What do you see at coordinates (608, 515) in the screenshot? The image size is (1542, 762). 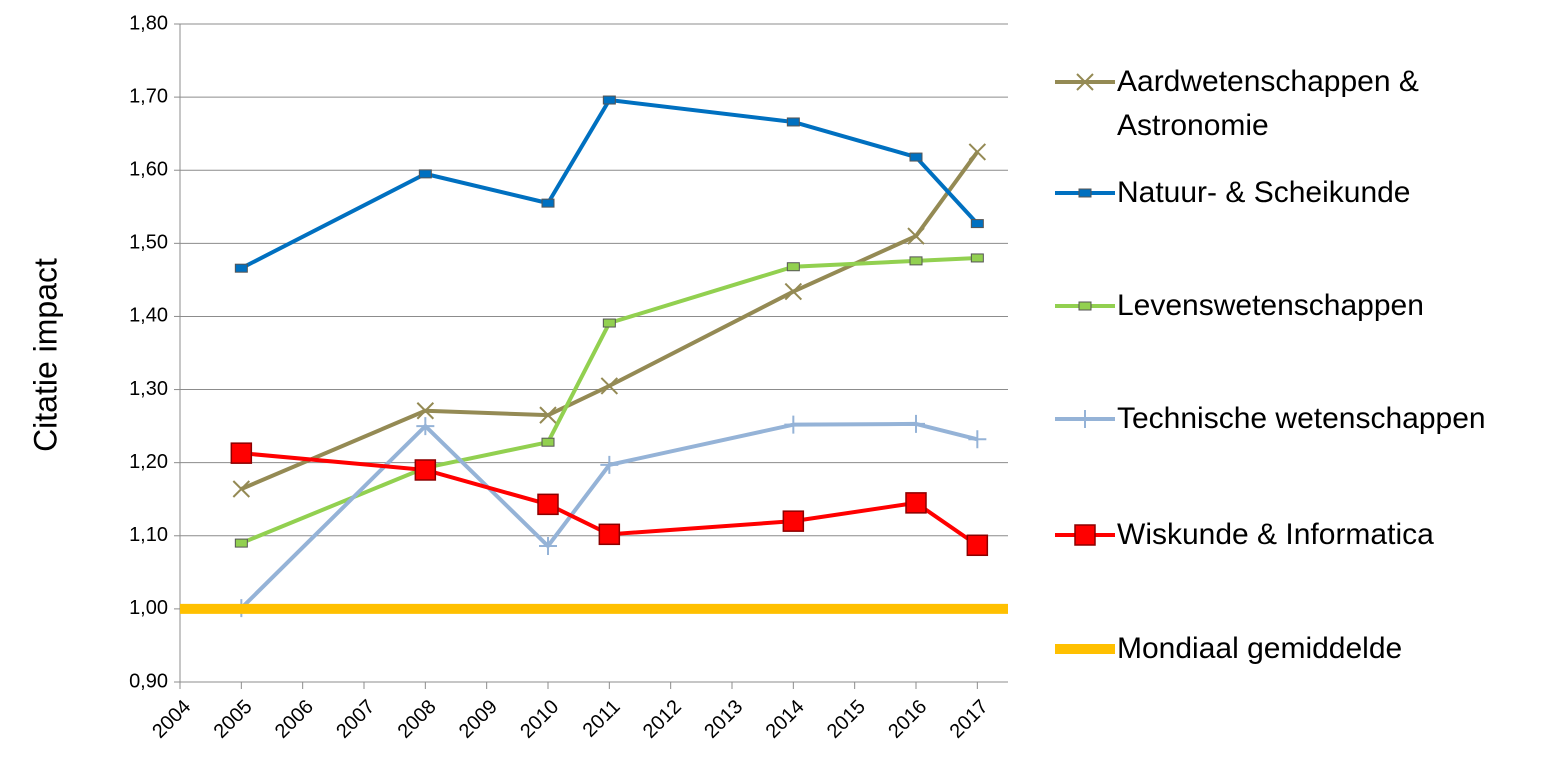 I see `series-line` at bounding box center [608, 515].